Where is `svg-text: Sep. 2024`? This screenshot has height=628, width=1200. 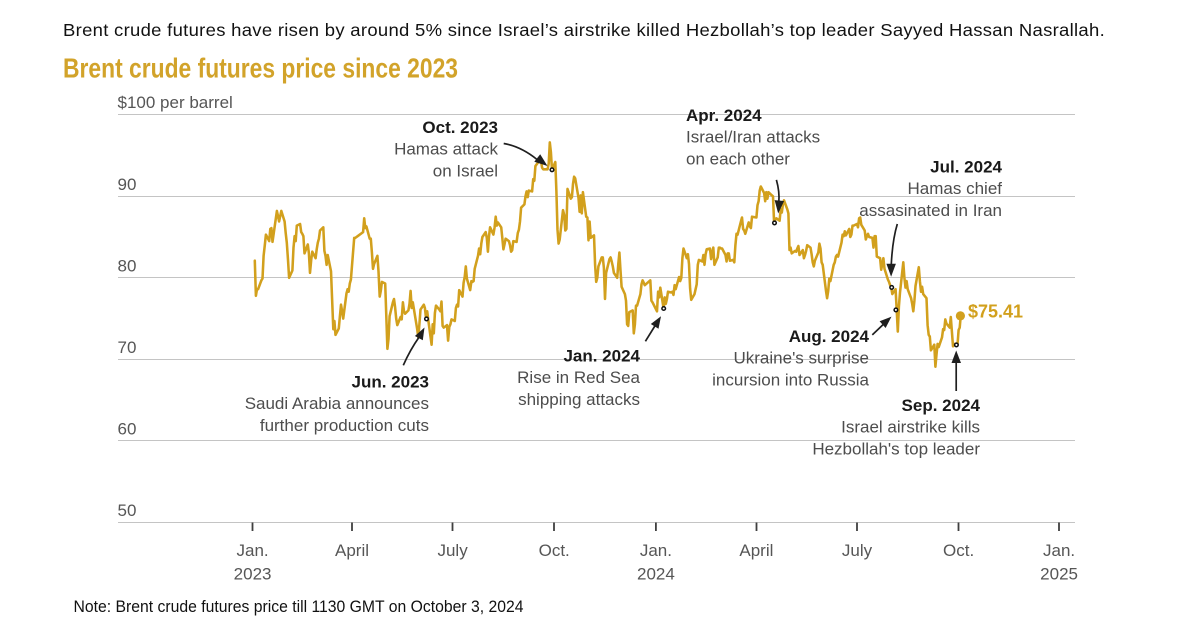 svg-text: Sep. 2024 is located at coordinates (941, 405).